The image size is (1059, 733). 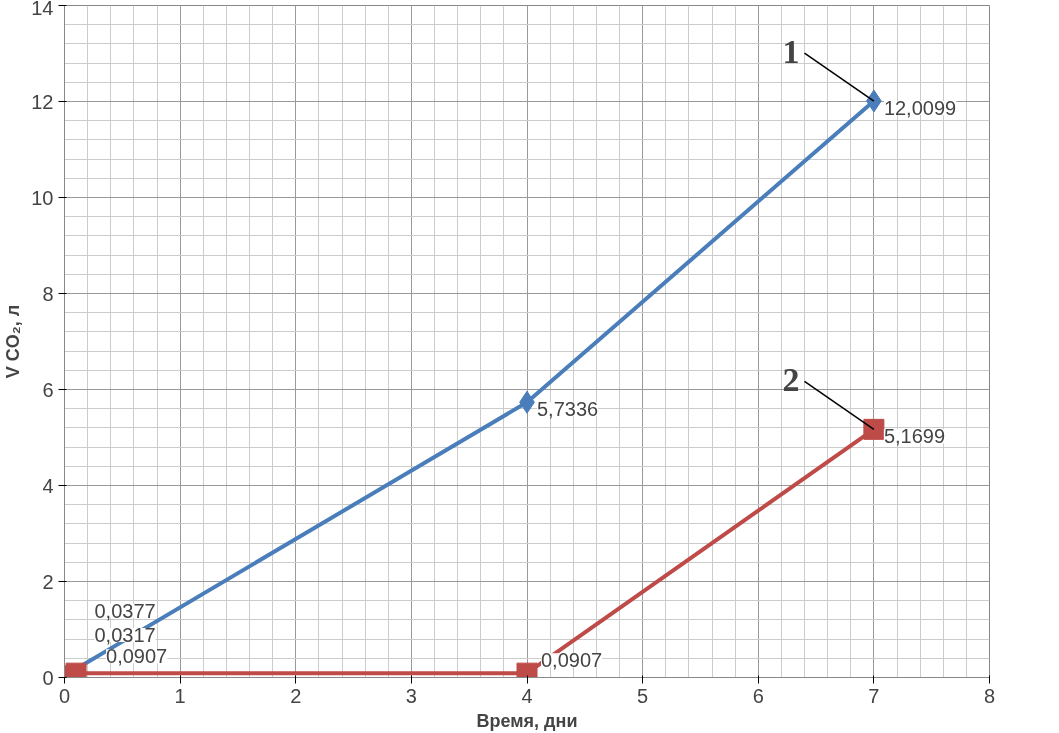 What do you see at coordinates (48, 485) in the screenshot?
I see `y-tick-label: 4` at bounding box center [48, 485].